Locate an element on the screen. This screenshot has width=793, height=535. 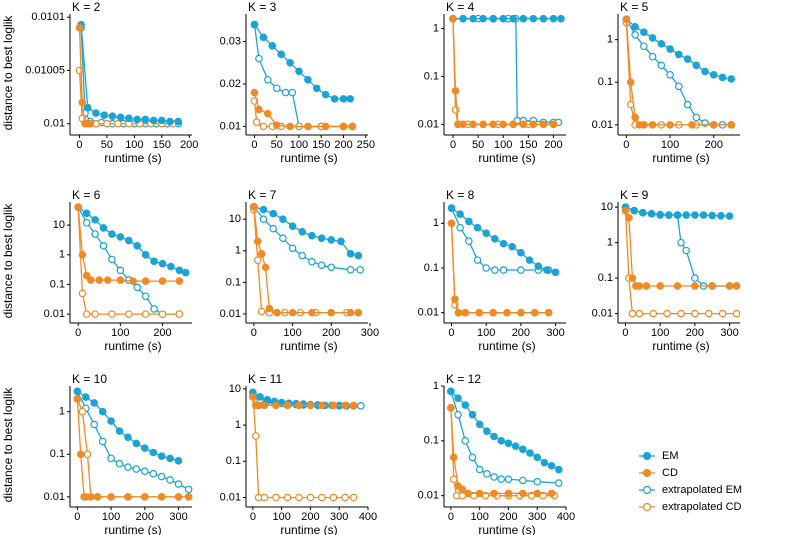
y-tick-label: 1 is located at coordinates (436, 386).